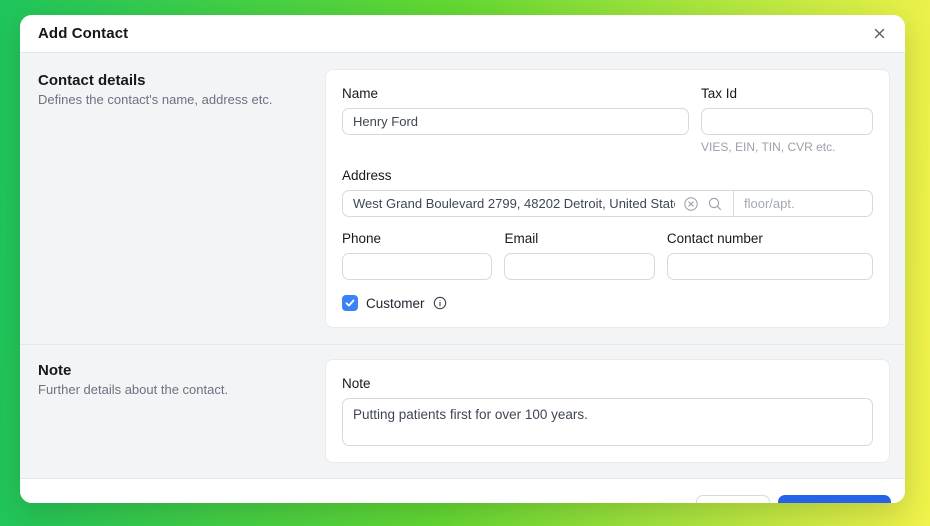 This screenshot has height=526, width=930. What do you see at coordinates (55, 370) in the screenshot?
I see `note-section-title: Note` at bounding box center [55, 370].